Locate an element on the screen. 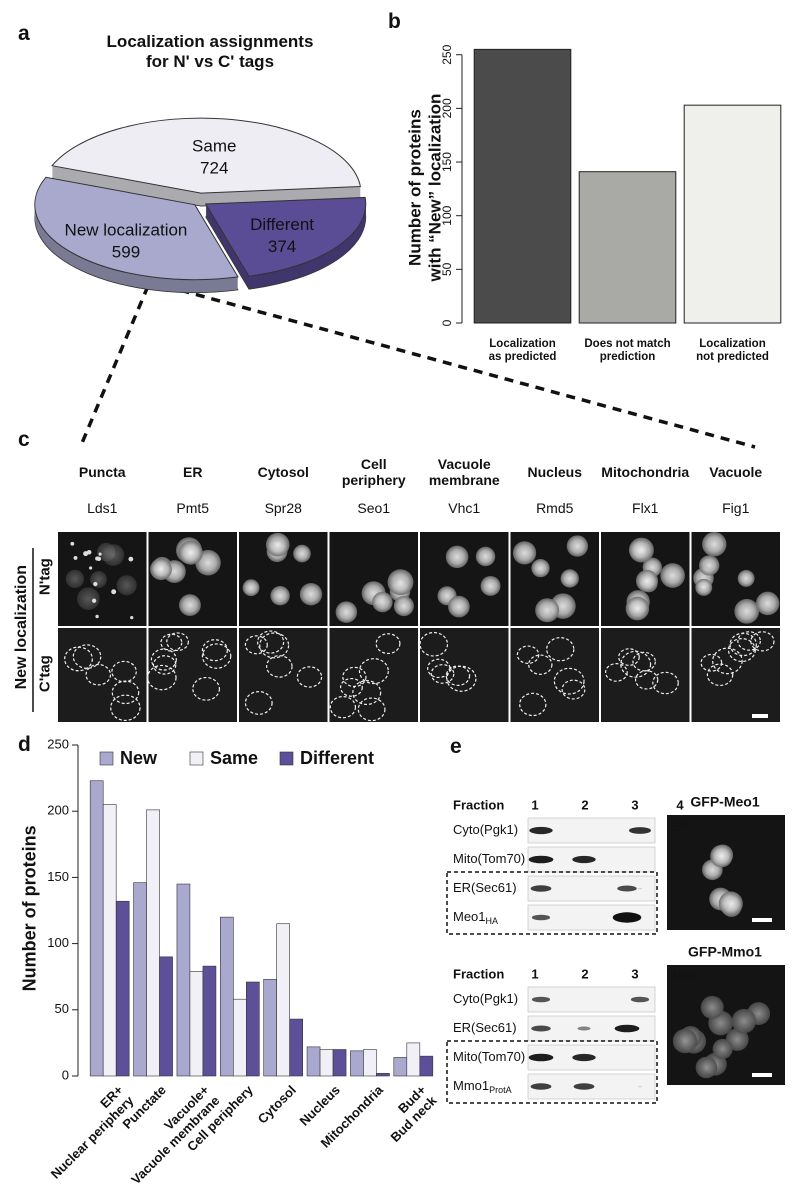 The image size is (800, 1190). image-title: GFP-Mmo1 is located at coordinates (725, 952).